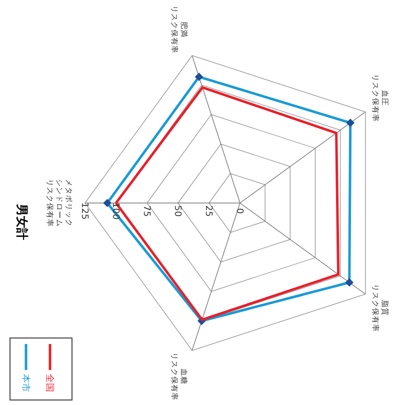  What do you see at coordinates (49, 383) in the screenshot?
I see `text: 全国` at bounding box center [49, 383].